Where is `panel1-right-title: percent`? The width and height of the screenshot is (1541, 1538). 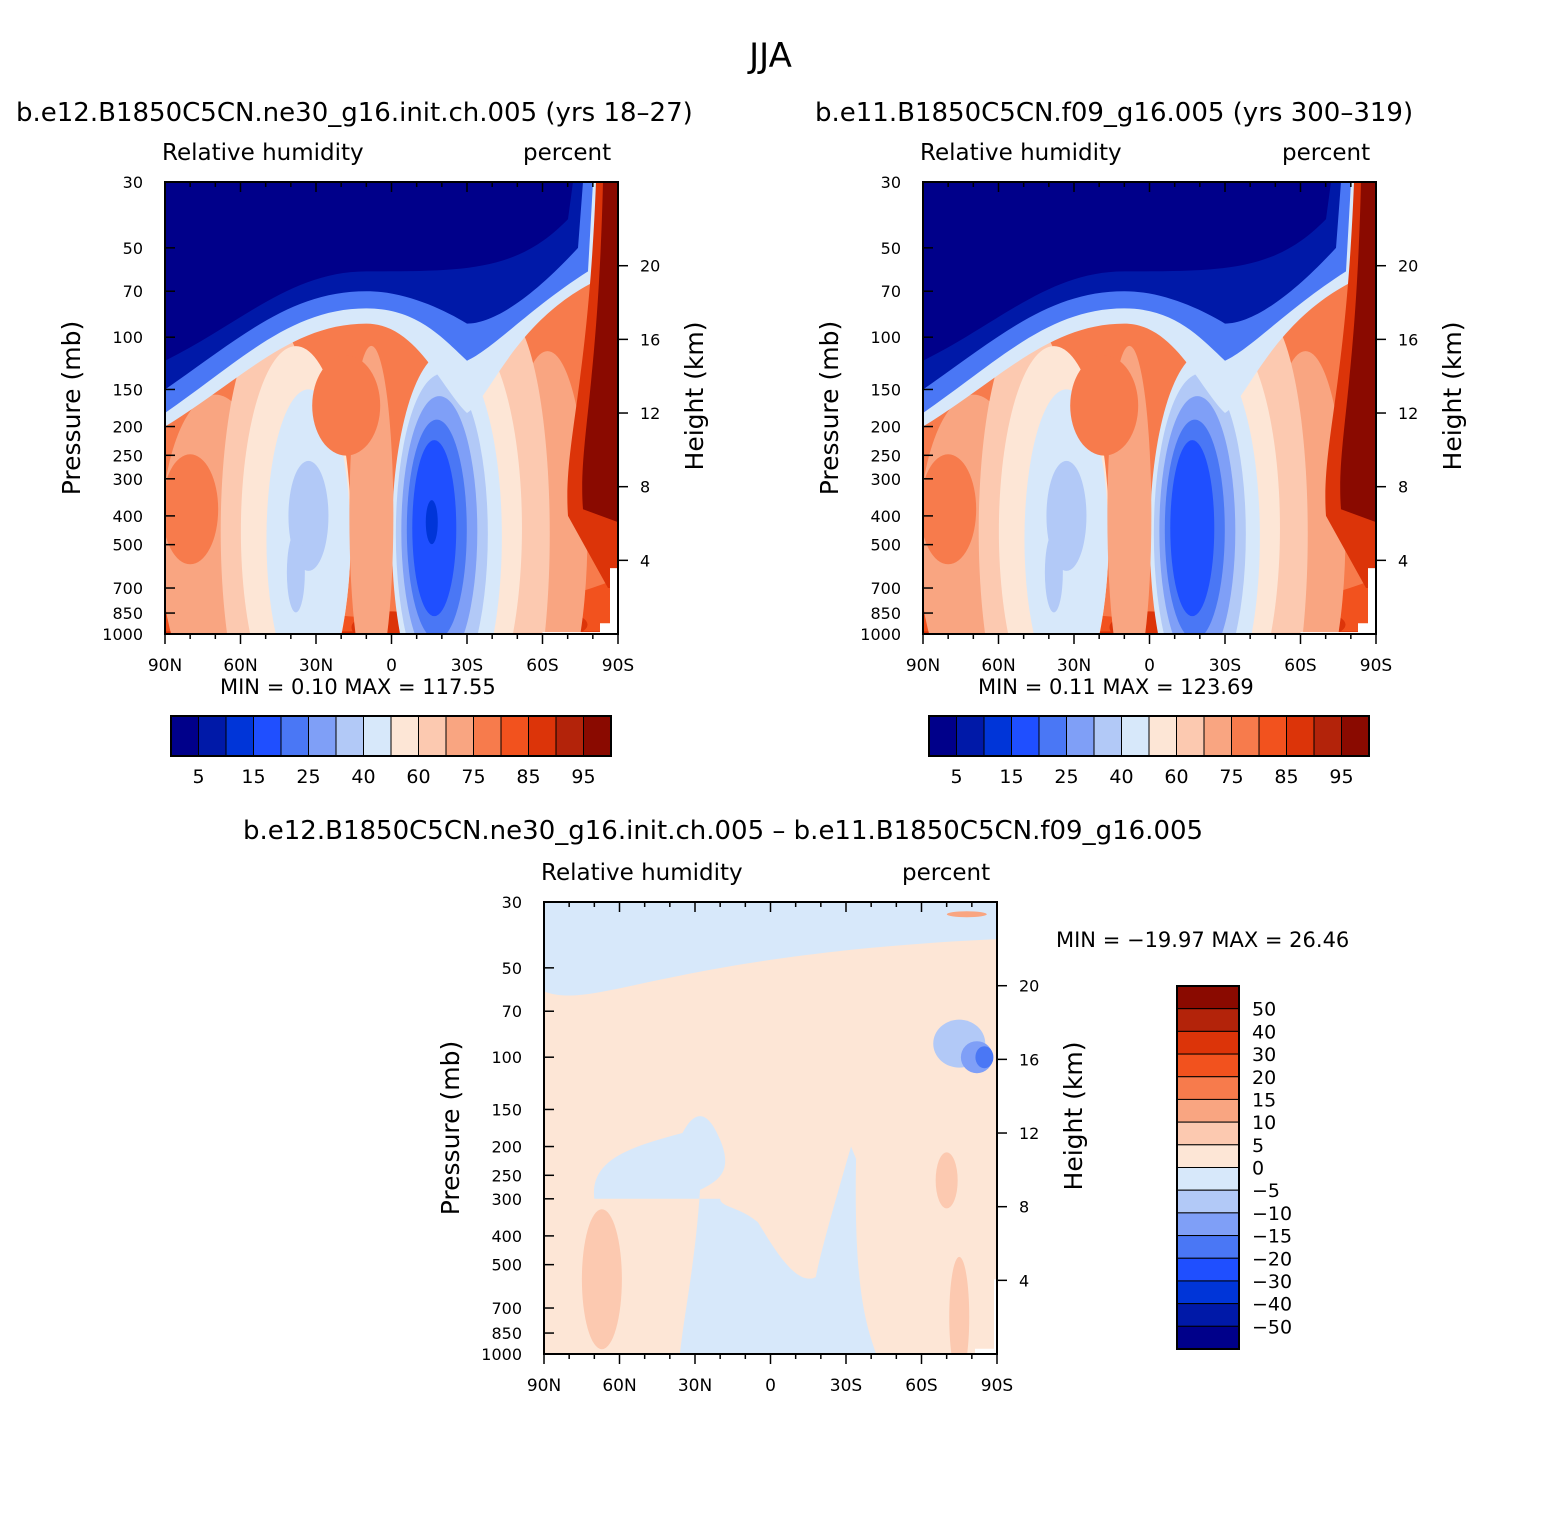
panel1-right-title: percent is located at coordinates (567, 153).